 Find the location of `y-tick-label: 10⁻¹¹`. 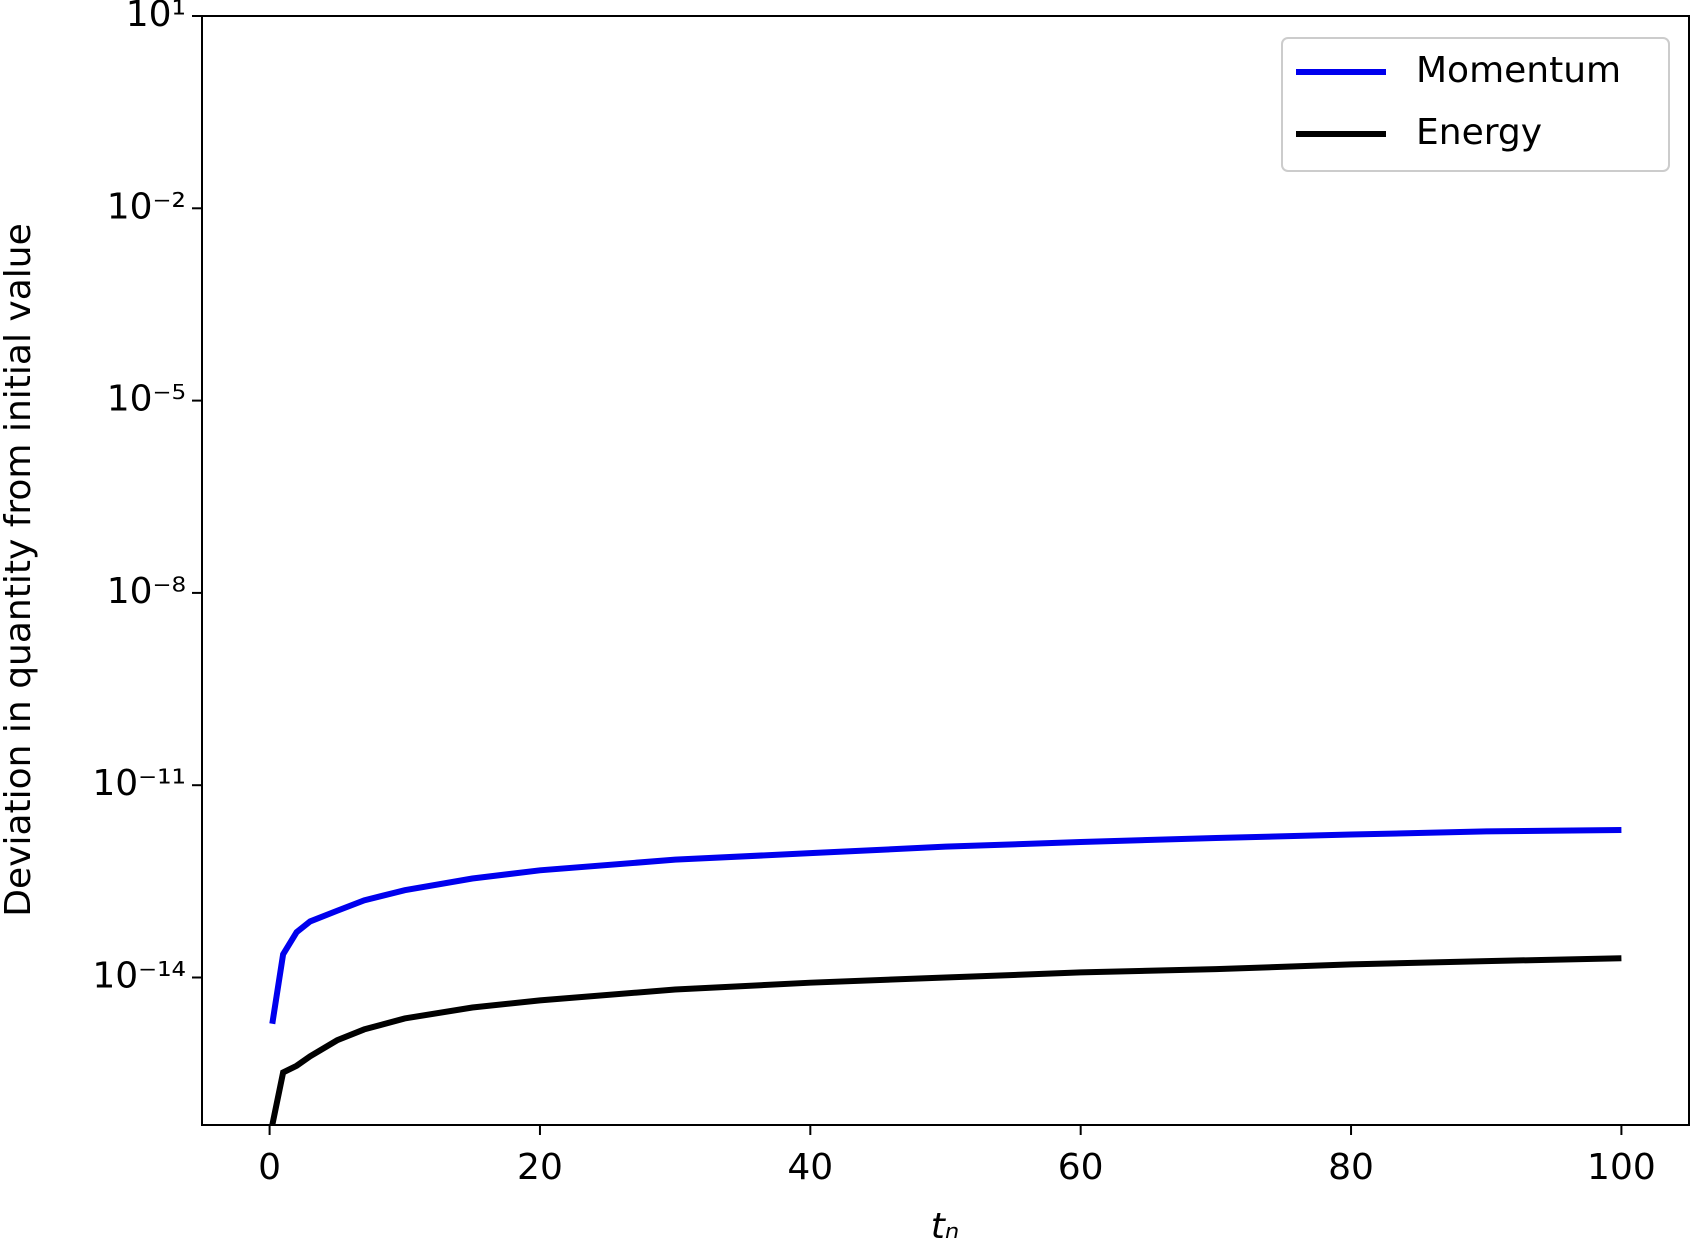

y-tick-label: 10⁻¹¹ is located at coordinates (139, 783).